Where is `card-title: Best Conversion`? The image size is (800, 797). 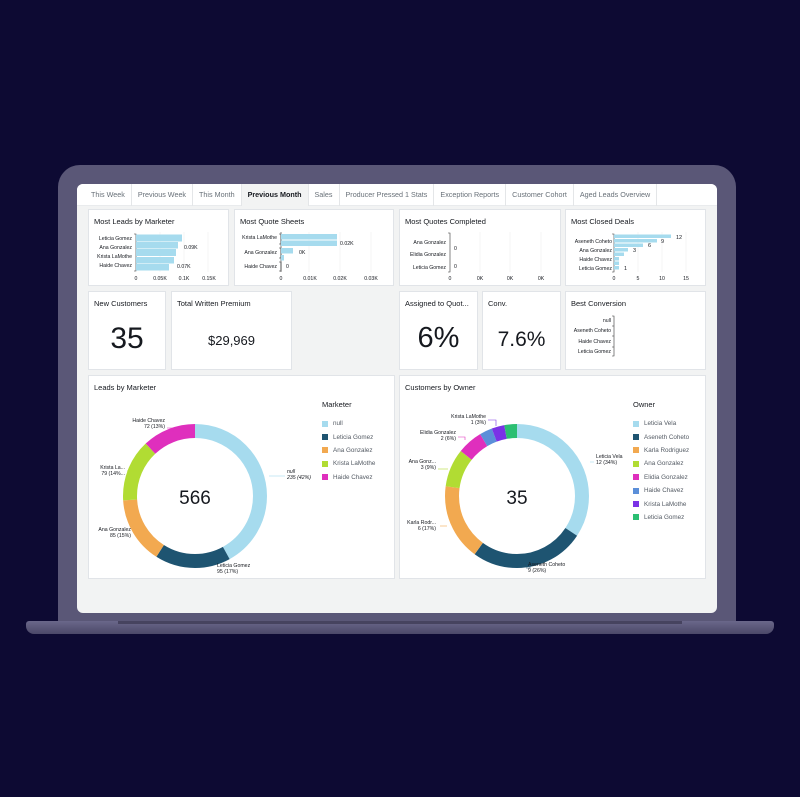
card-title: Best Conversion is located at coordinates (599, 303).